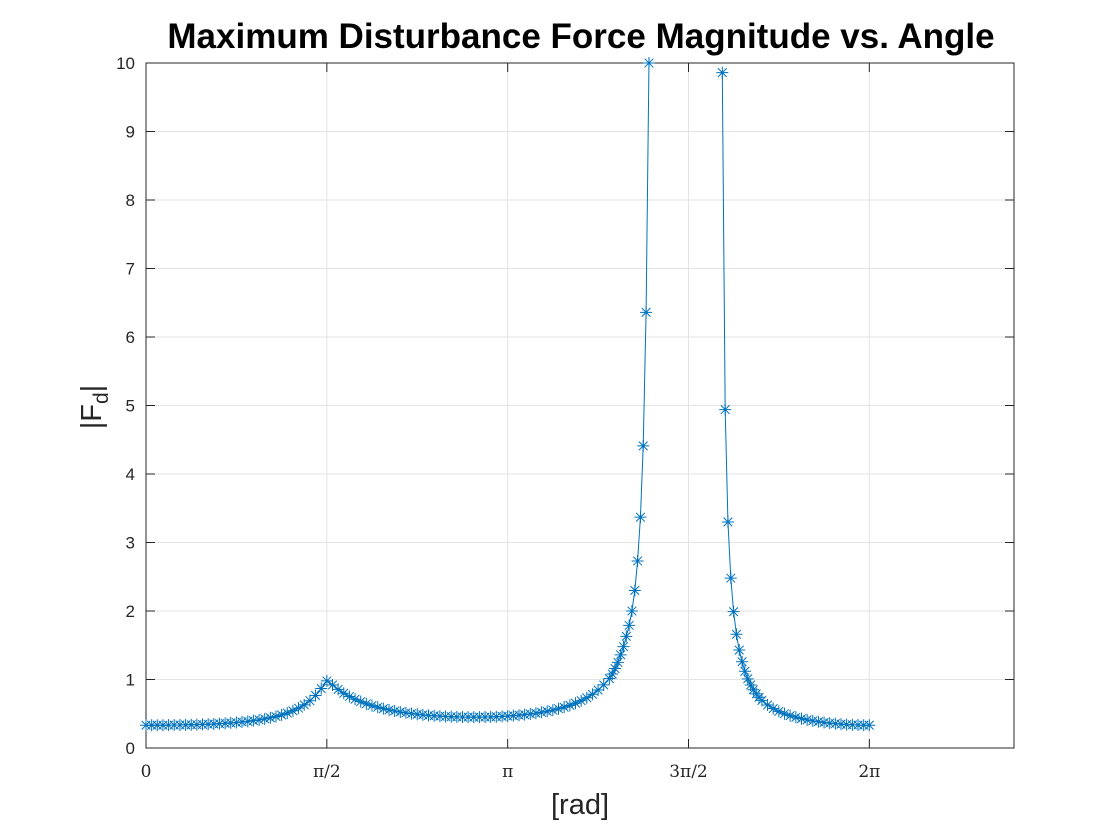 The width and height of the screenshot is (1120, 840). I want to click on y-axis-label-subscript: d, so click(101, 398).